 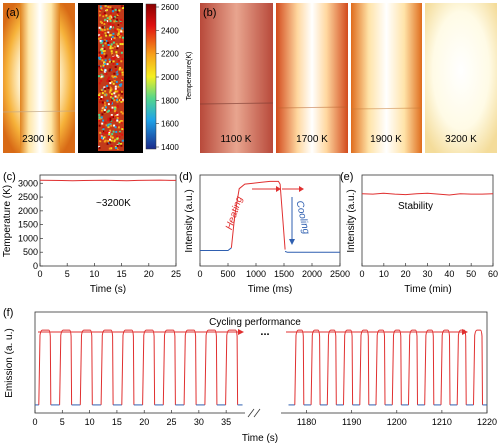 I want to click on photo-b1, so click(x=236, y=78).